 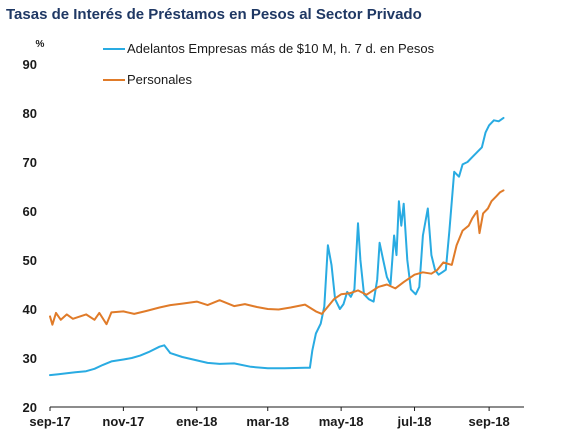 I want to click on x-tick-label: mar-18, so click(x=267, y=421).